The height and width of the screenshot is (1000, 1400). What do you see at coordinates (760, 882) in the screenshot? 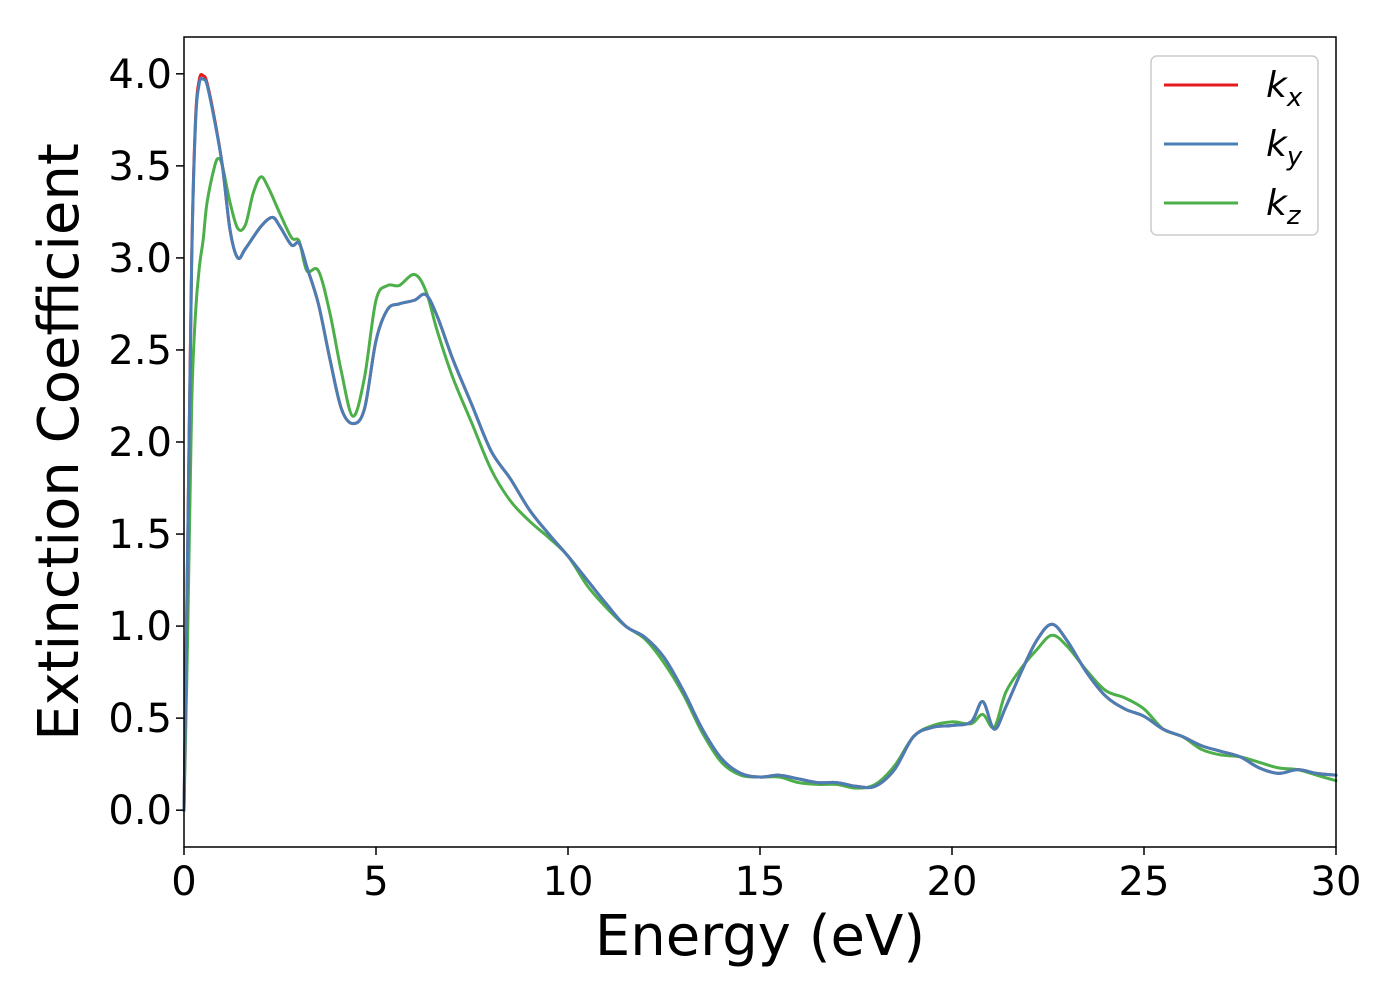
I see `x-tick-label: 15` at bounding box center [760, 882].